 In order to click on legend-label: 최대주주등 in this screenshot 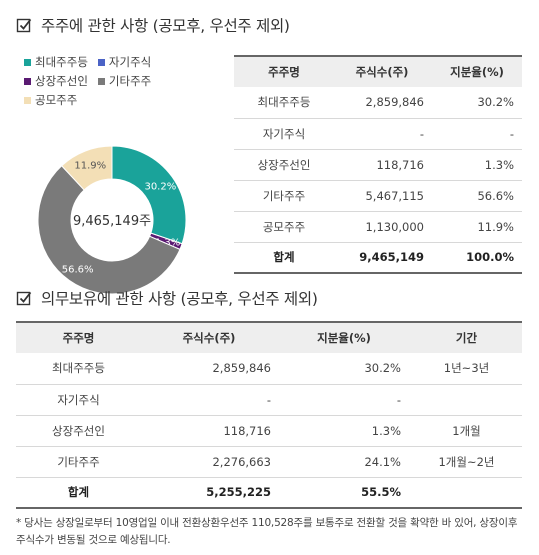, I will do `click(61, 62)`.